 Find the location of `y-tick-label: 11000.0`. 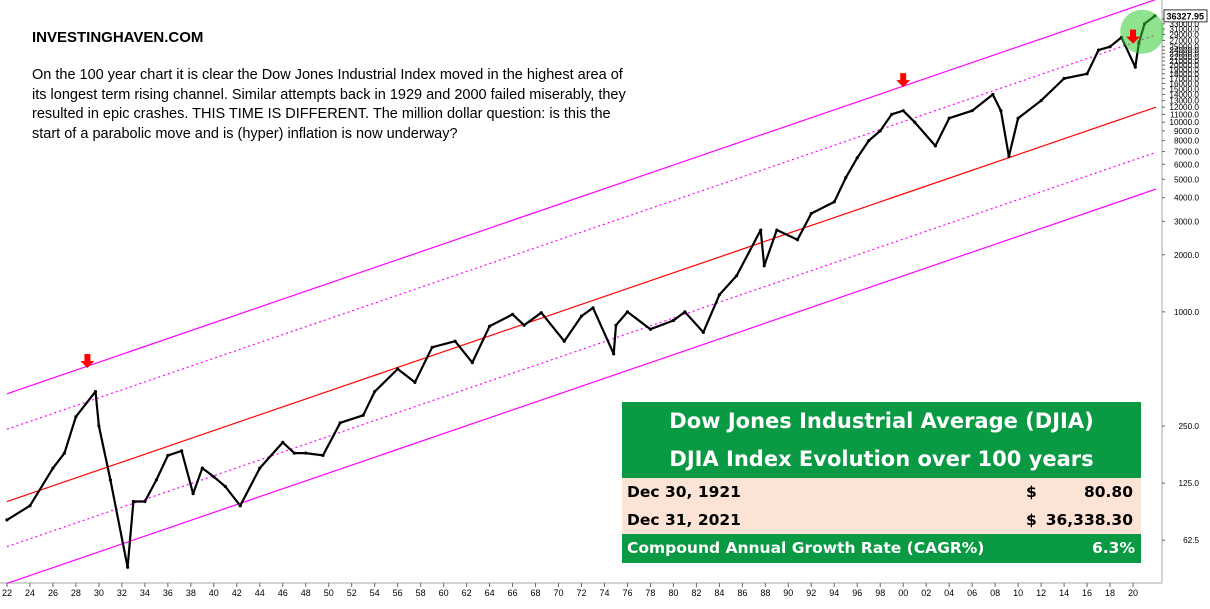

y-tick-label: 11000.0 is located at coordinates (1184, 114).